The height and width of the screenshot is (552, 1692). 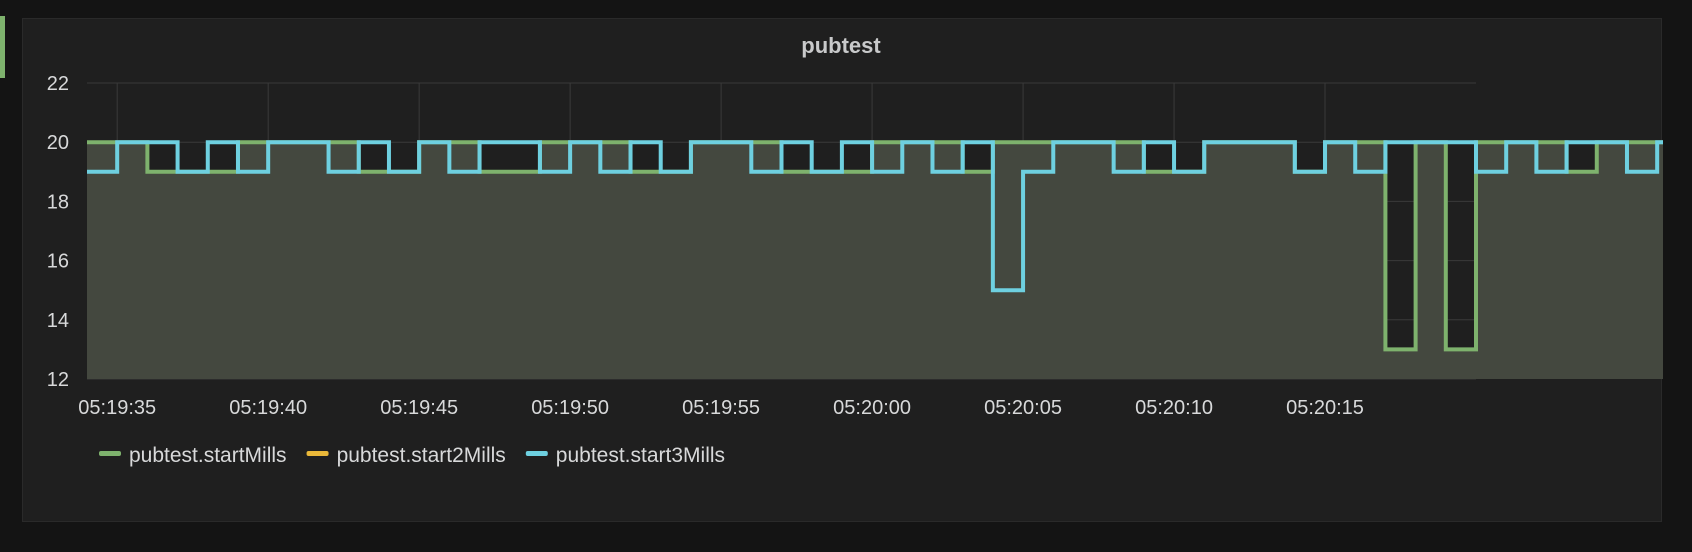 I want to click on y-tick-label: 18, so click(x=58, y=202).